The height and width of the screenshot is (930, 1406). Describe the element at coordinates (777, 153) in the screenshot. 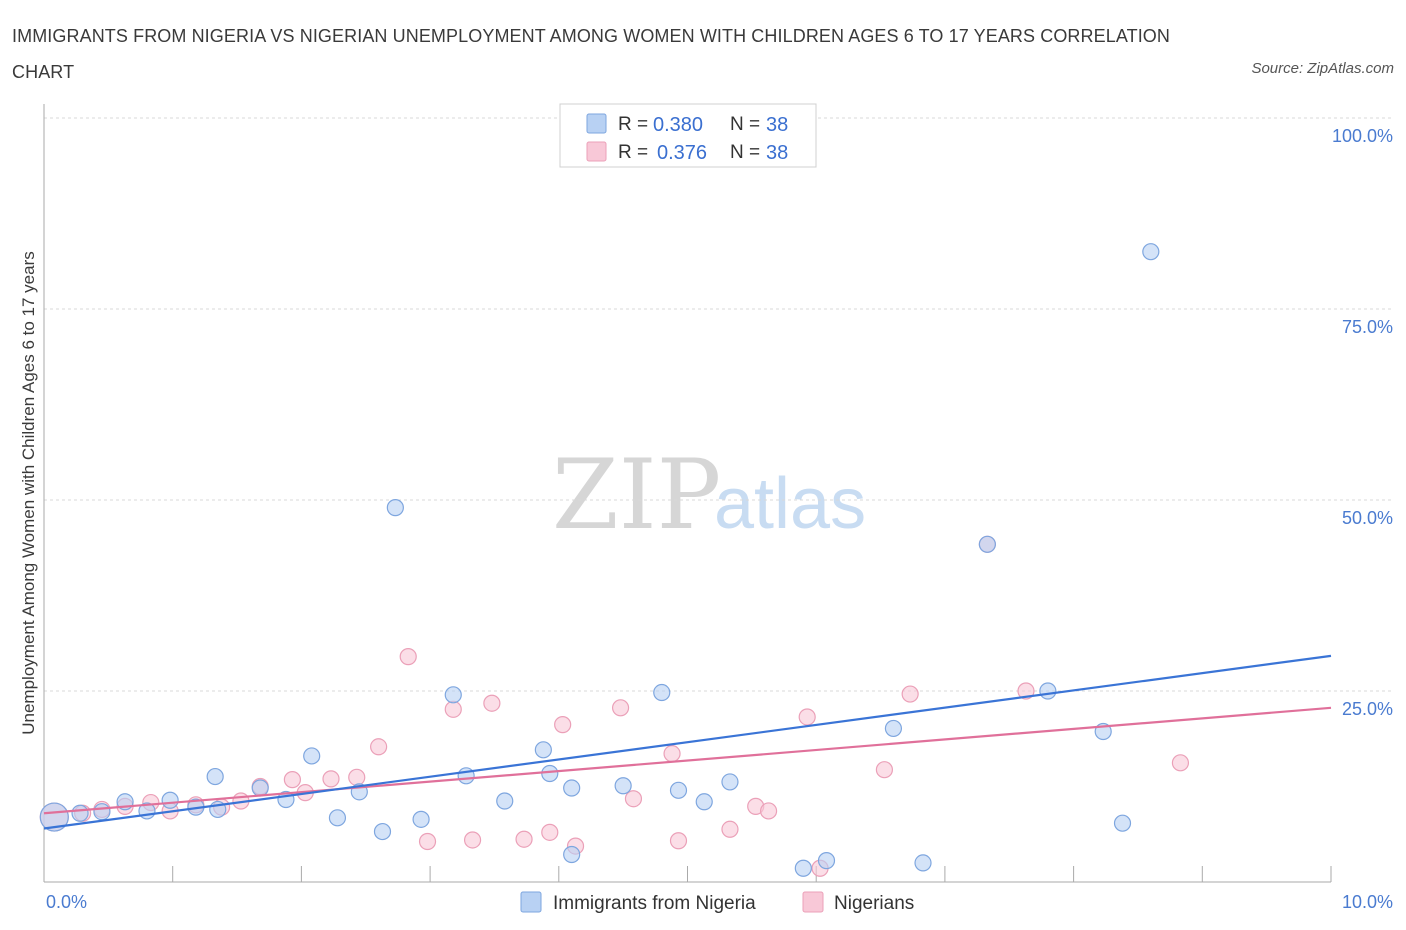

I see `legend-n-value-2: 38` at that location.